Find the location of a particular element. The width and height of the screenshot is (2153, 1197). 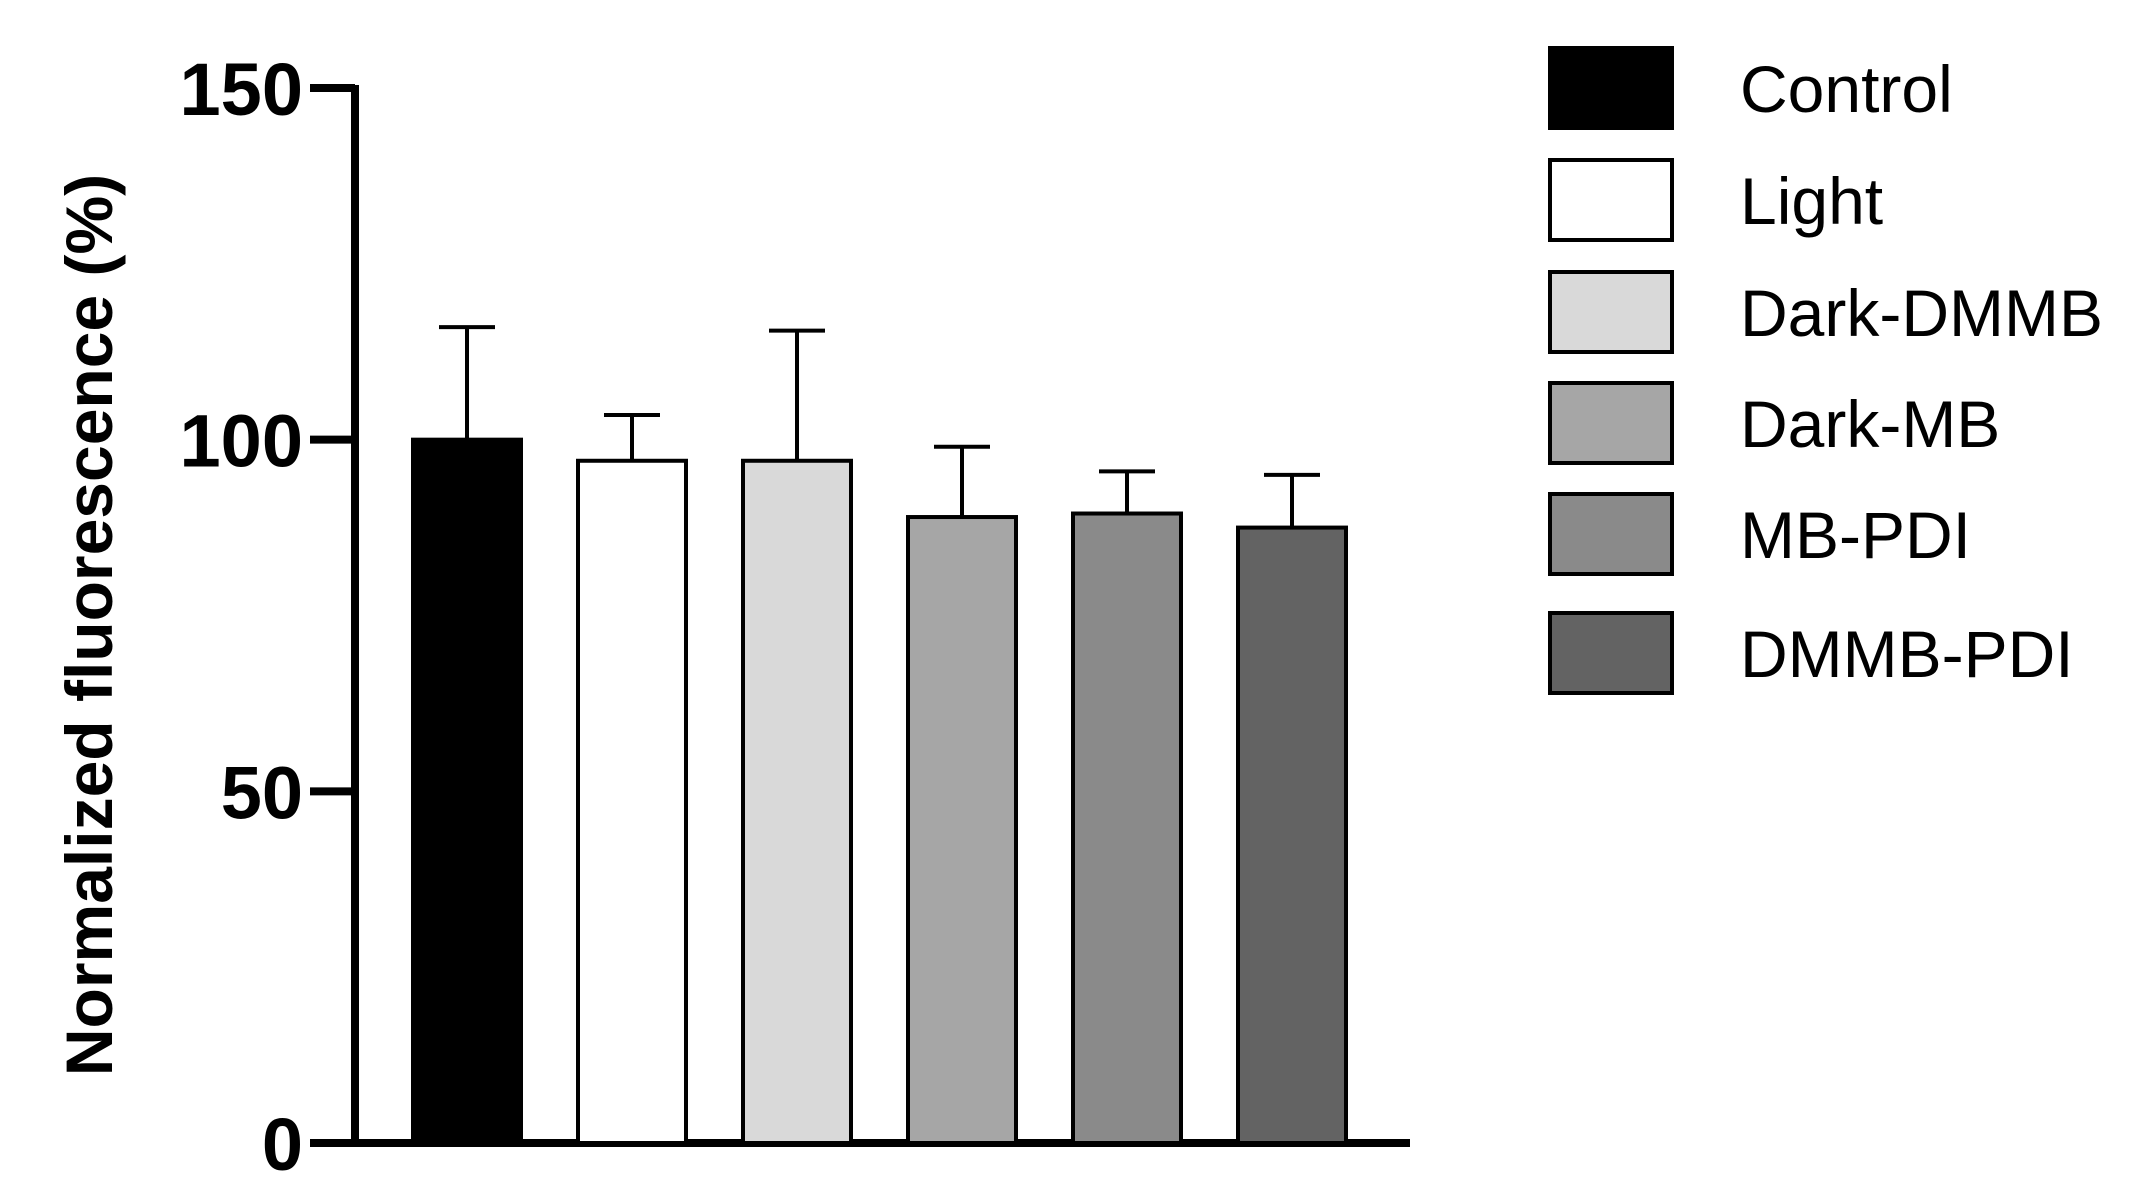

y-tick-label: 50 is located at coordinates (262, 792).